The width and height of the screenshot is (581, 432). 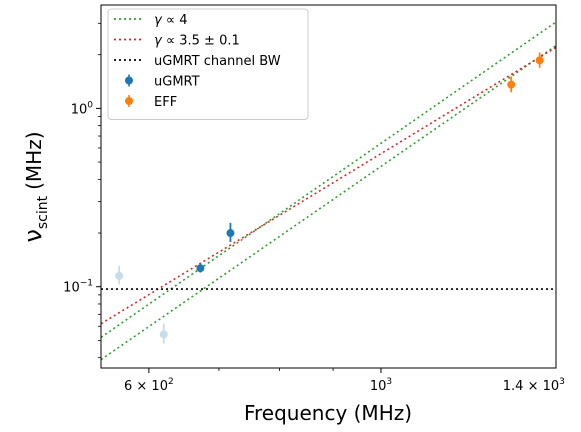 I want to click on x-tick-label-0: 6 × 102, so click(x=149, y=385).